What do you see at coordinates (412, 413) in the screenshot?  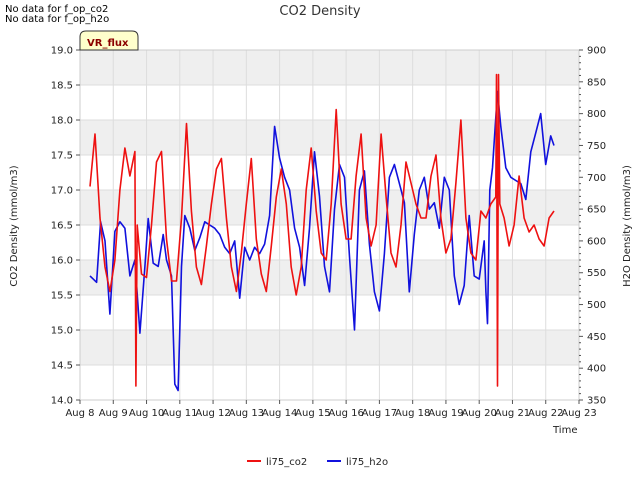 I see `x-tick-label: Aug 18` at bounding box center [412, 413].